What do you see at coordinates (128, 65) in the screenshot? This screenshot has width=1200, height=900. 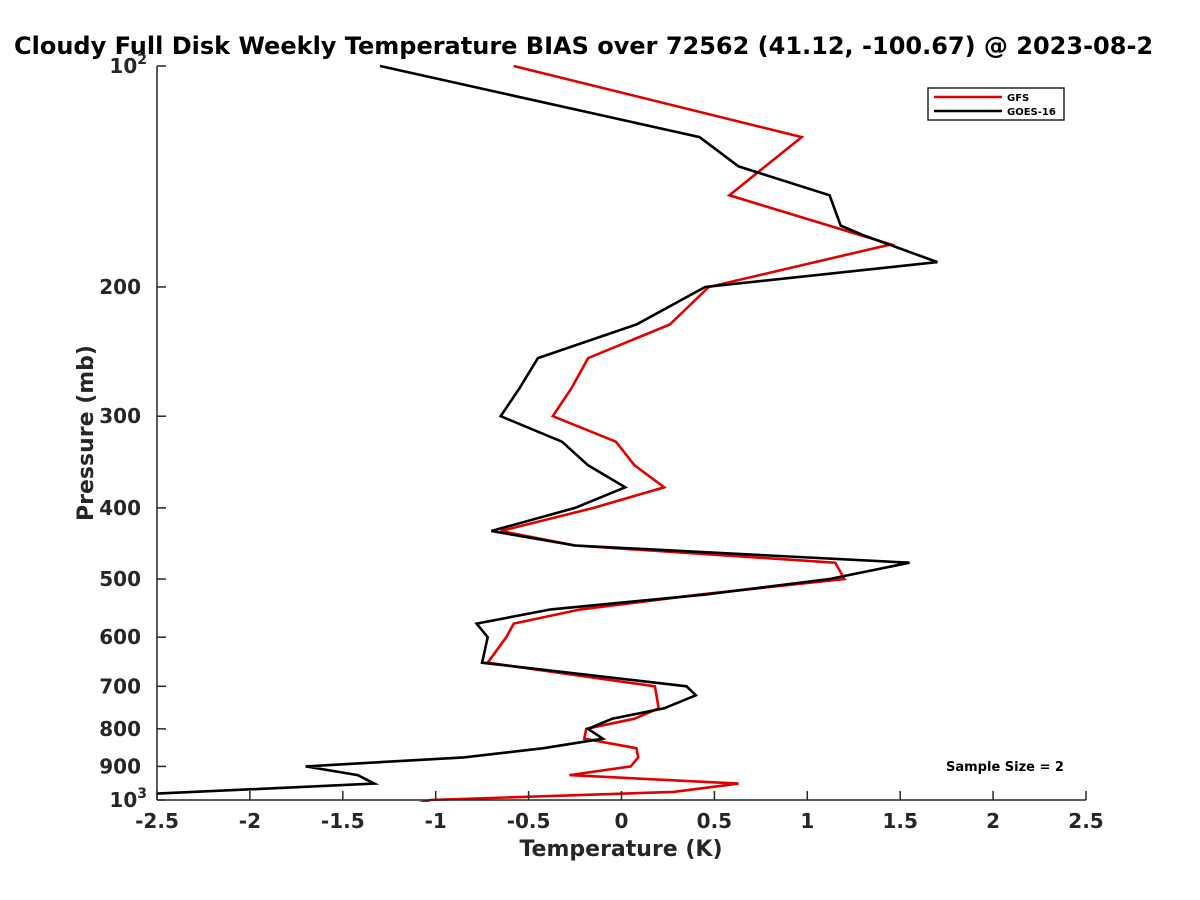 I see `y-tick-label: 102` at bounding box center [128, 65].